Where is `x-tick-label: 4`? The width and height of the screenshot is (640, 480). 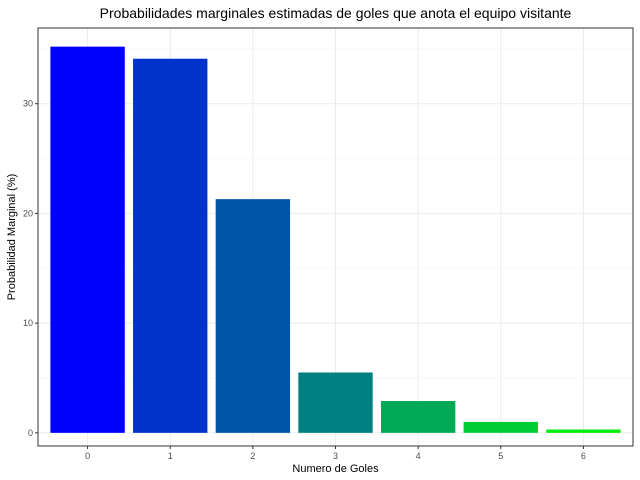
x-tick-label: 4 is located at coordinates (418, 456).